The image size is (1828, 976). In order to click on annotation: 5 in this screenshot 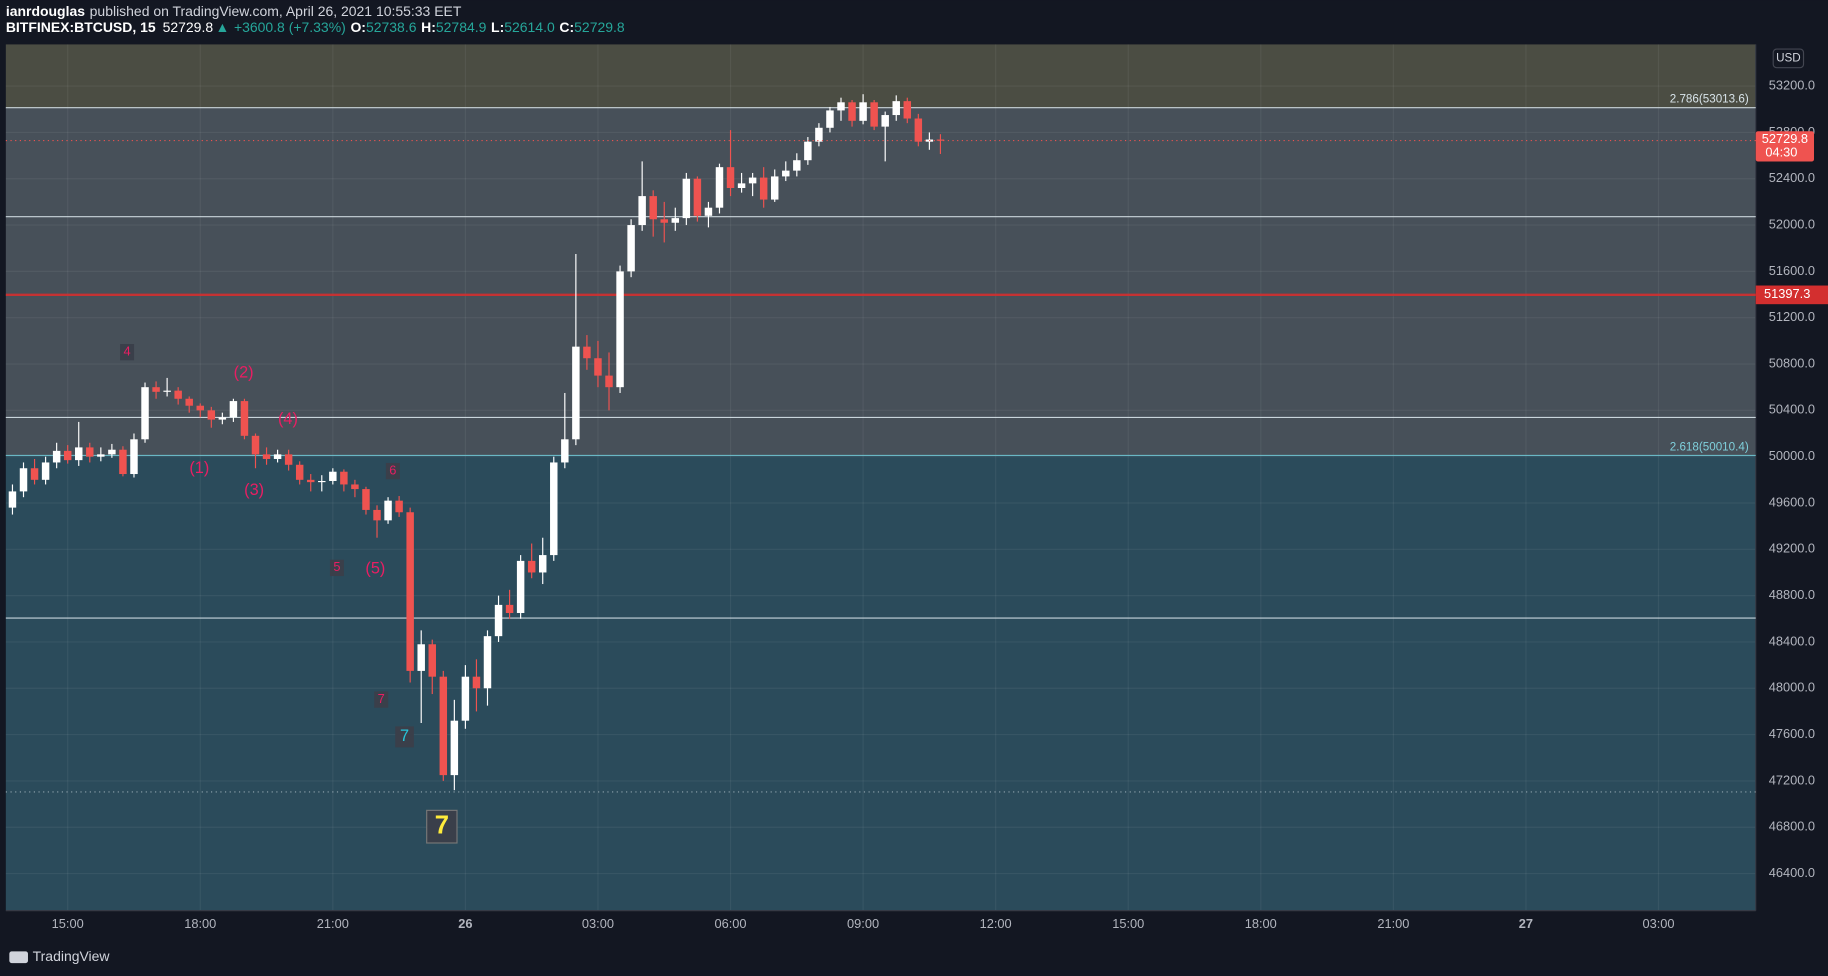, I will do `click(336, 566)`.